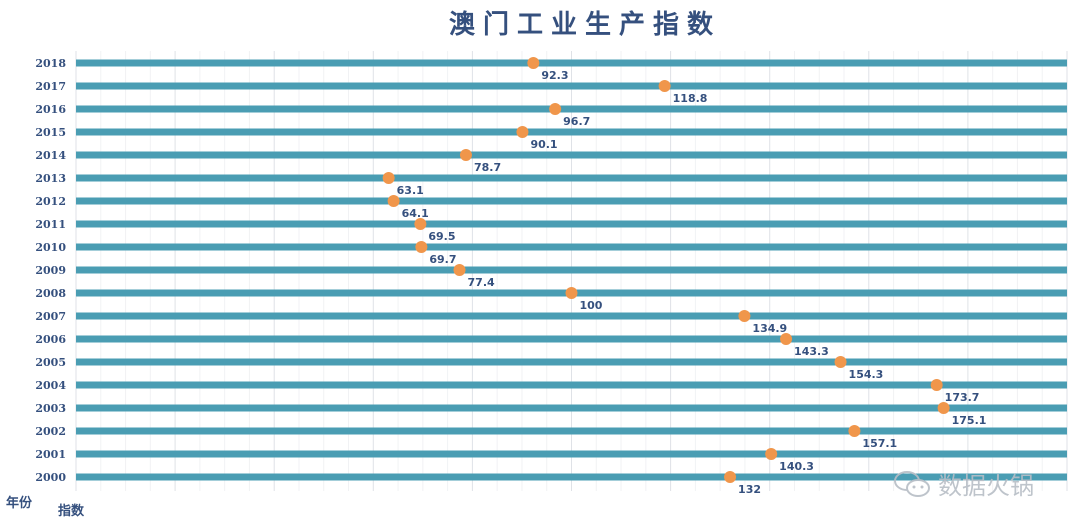 The height and width of the screenshot is (532, 1080). I want to click on y-tick-label: 2012, so click(50, 201).